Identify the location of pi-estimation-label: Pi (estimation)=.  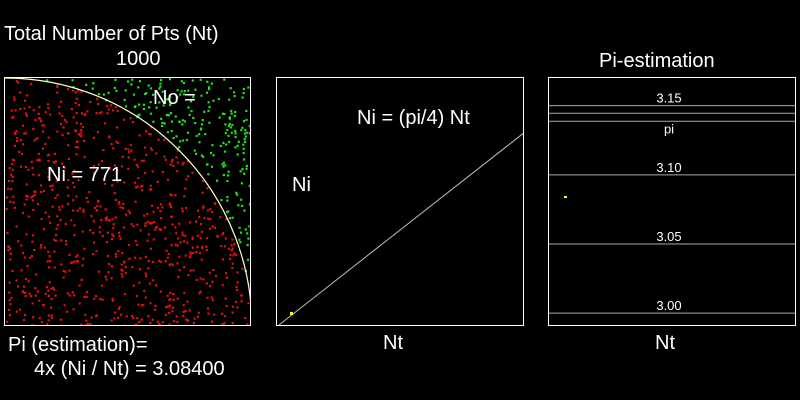
(78, 345).